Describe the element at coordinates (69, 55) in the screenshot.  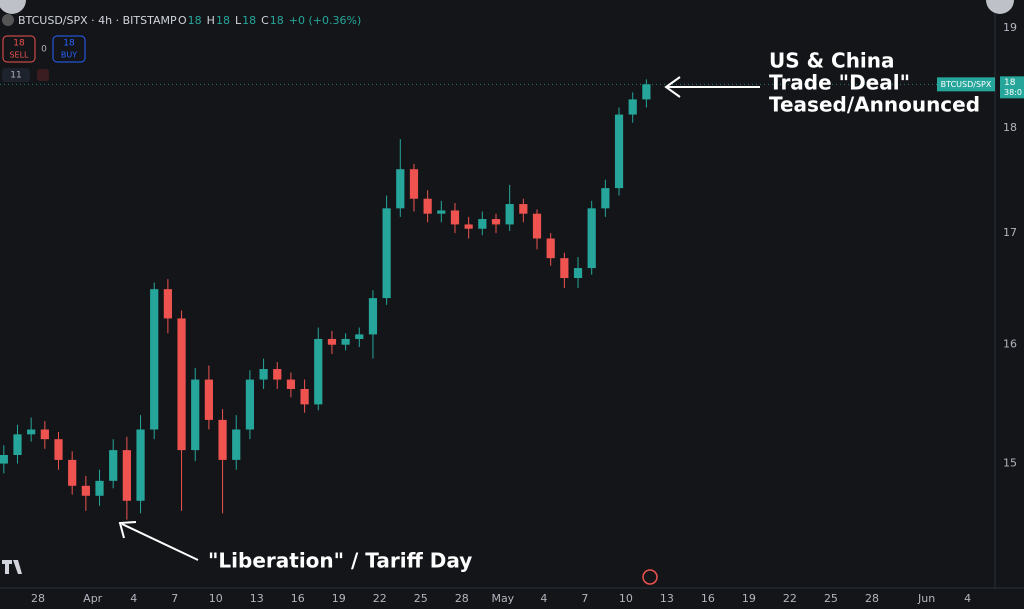
I see `buy-label: BUY` at that location.